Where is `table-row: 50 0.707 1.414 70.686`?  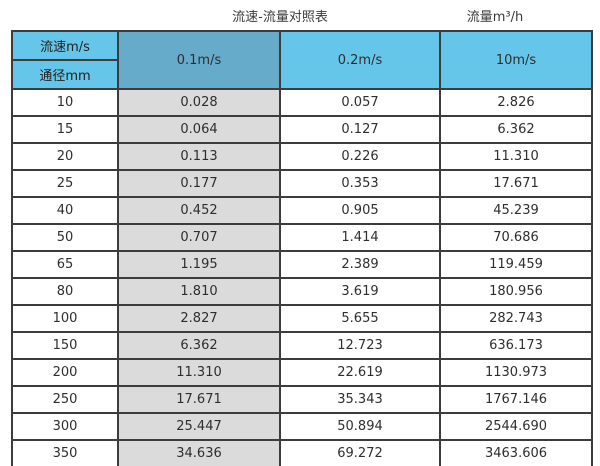 table-row: 50 0.707 1.414 70.686 is located at coordinates (302, 237).